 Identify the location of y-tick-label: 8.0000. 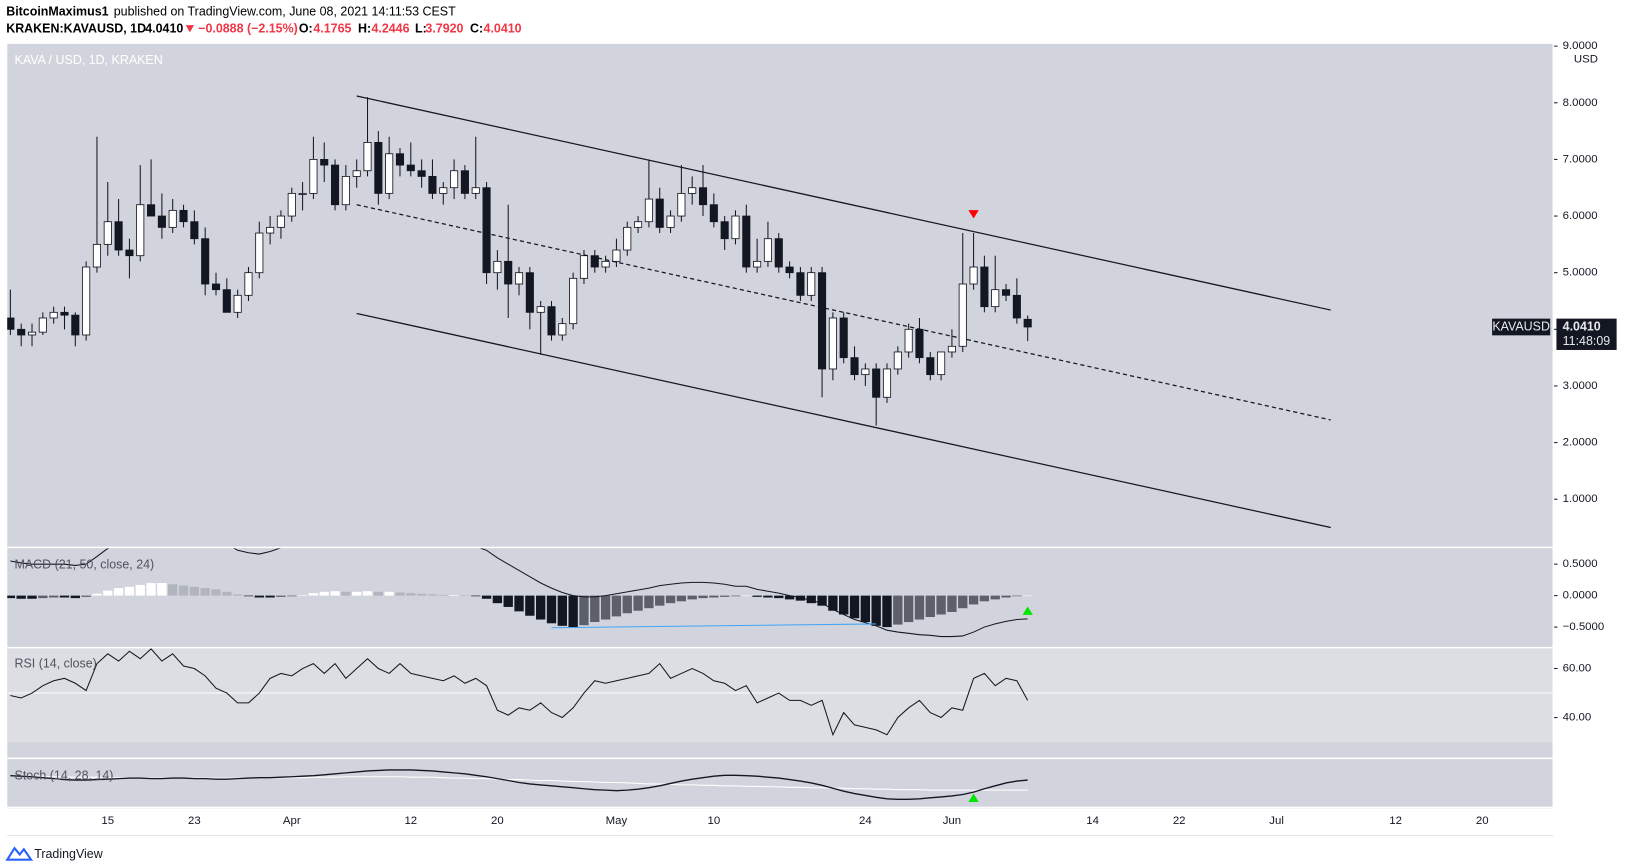
(1580, 103).